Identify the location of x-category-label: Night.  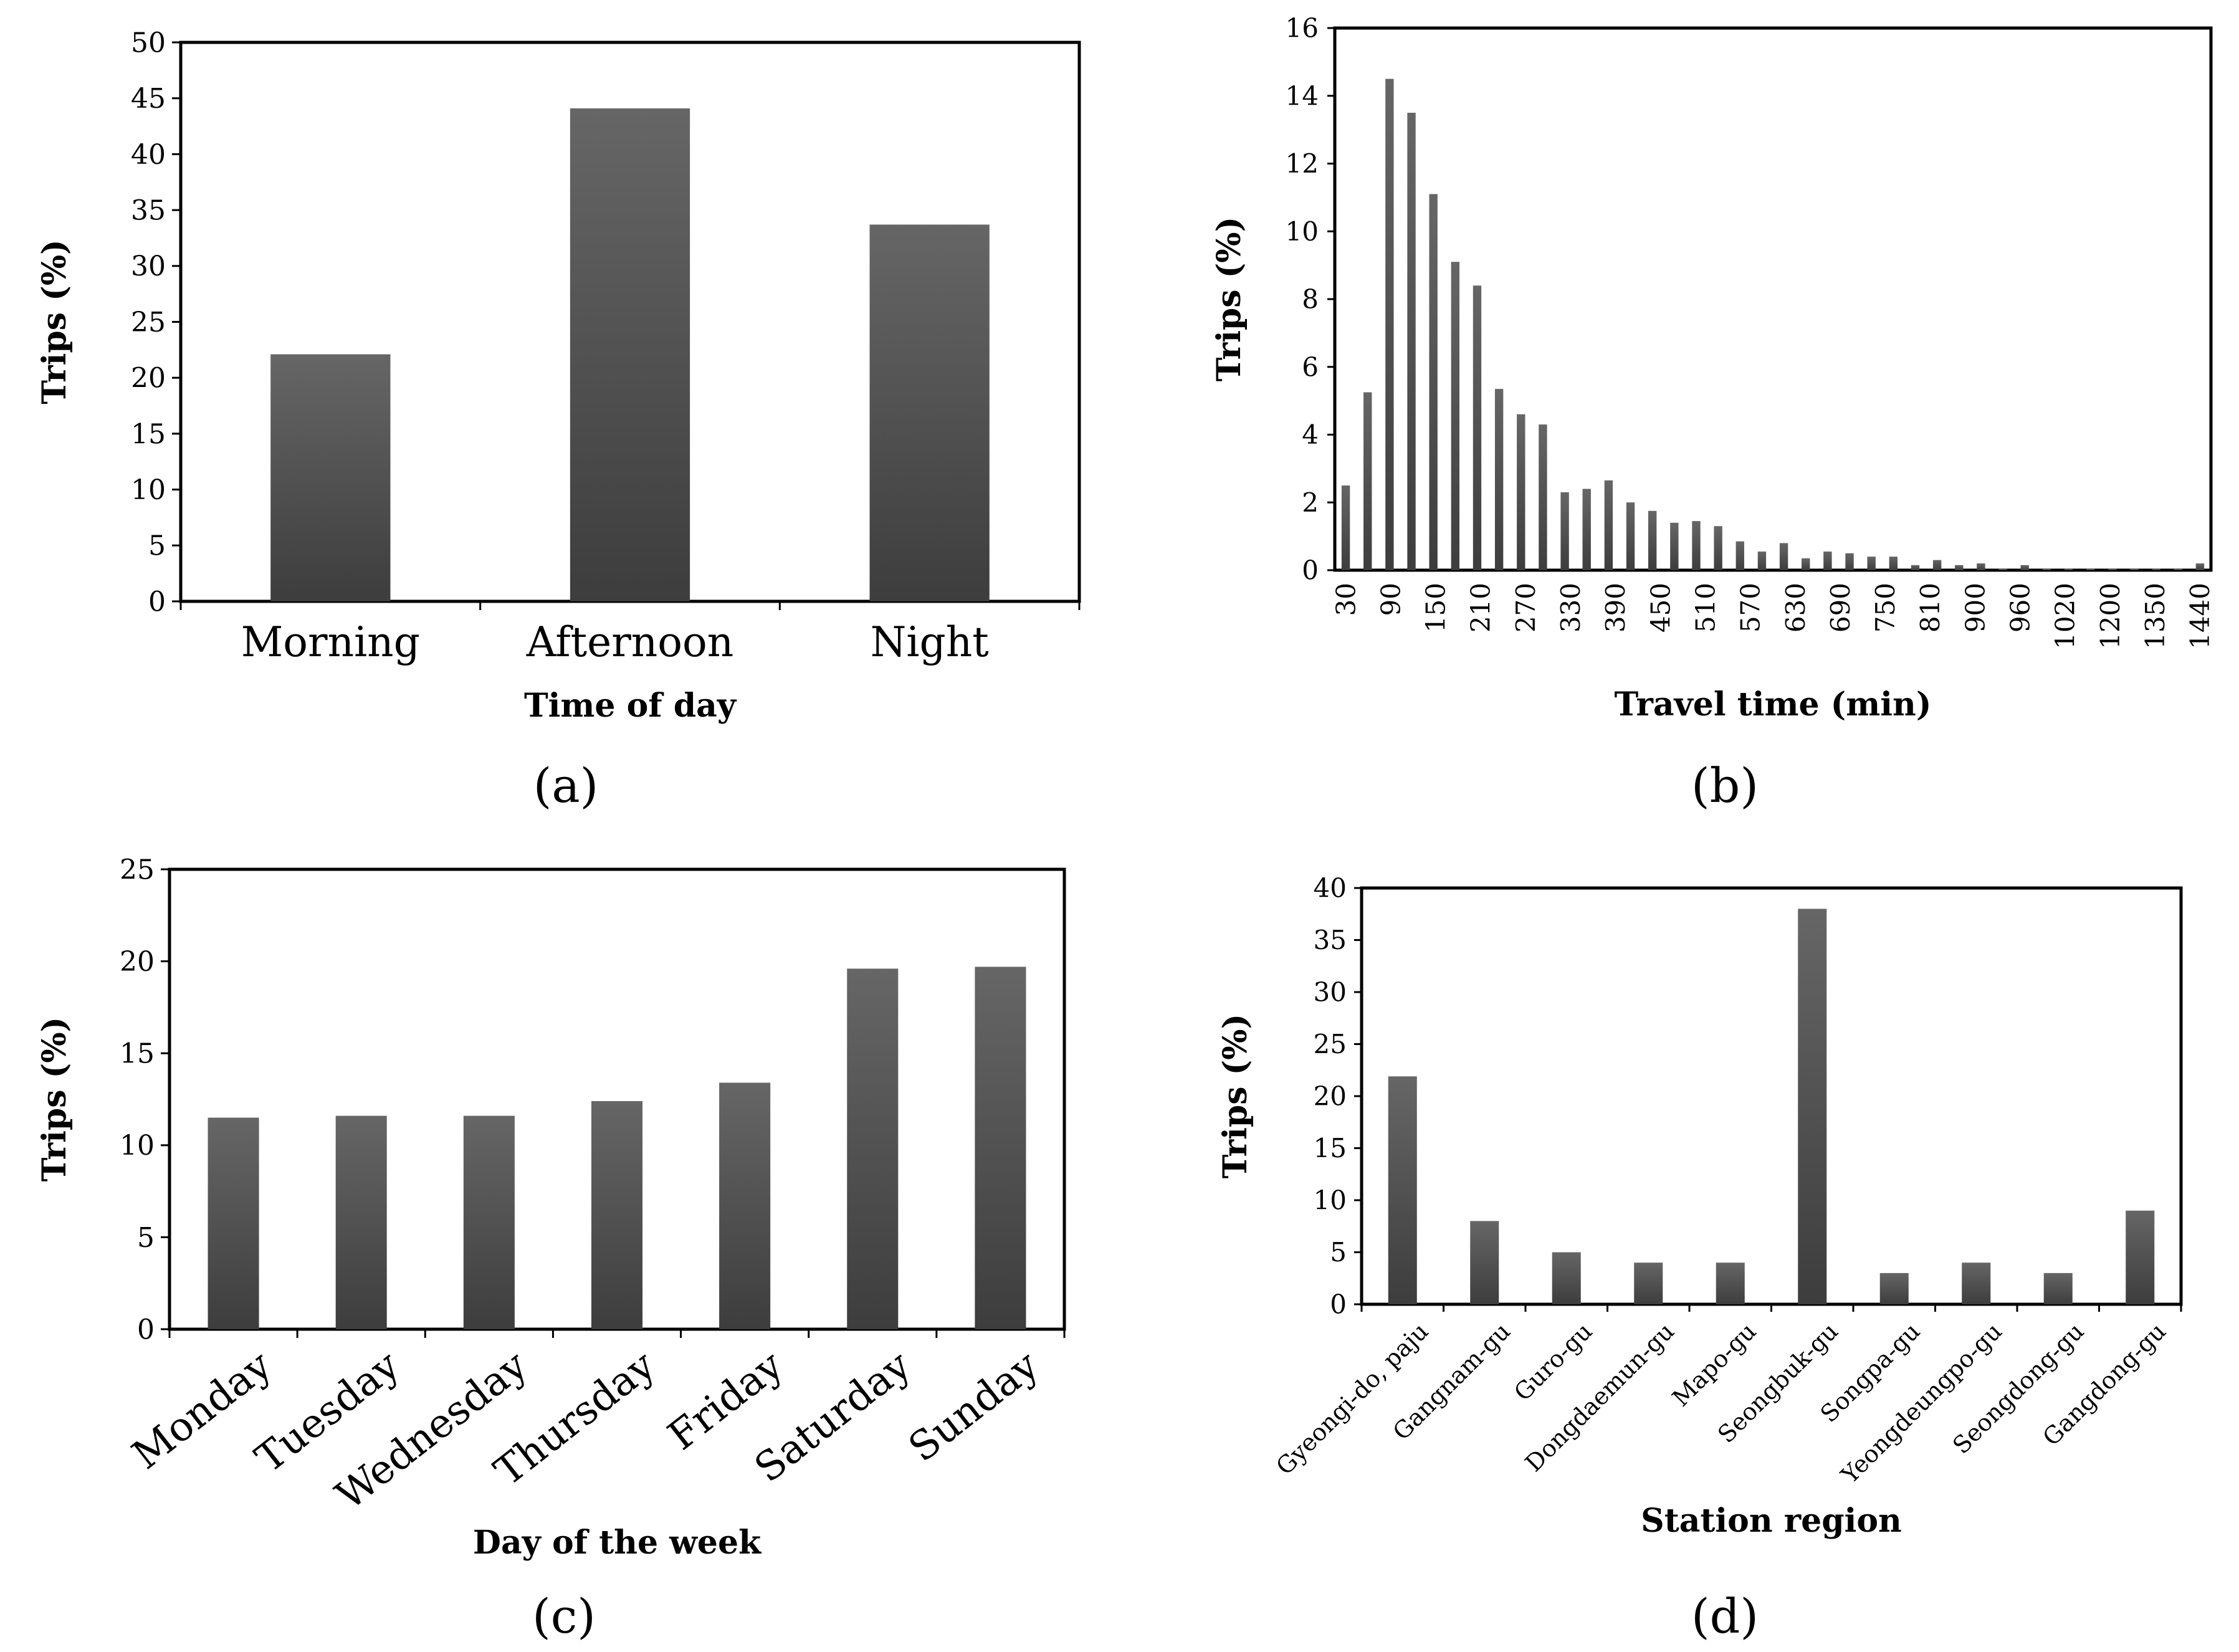
(930, 642).